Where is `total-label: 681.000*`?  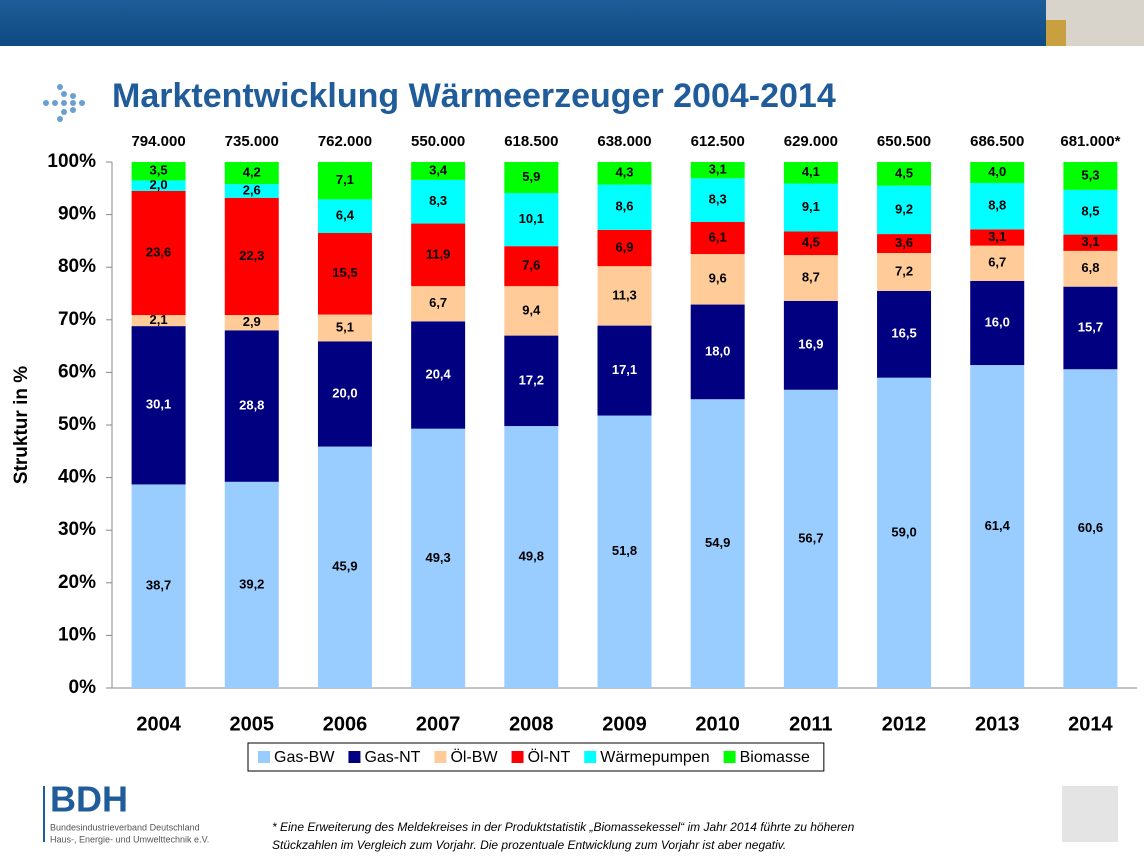
total-label: 681.000* is located at coordinates (1090, 141).